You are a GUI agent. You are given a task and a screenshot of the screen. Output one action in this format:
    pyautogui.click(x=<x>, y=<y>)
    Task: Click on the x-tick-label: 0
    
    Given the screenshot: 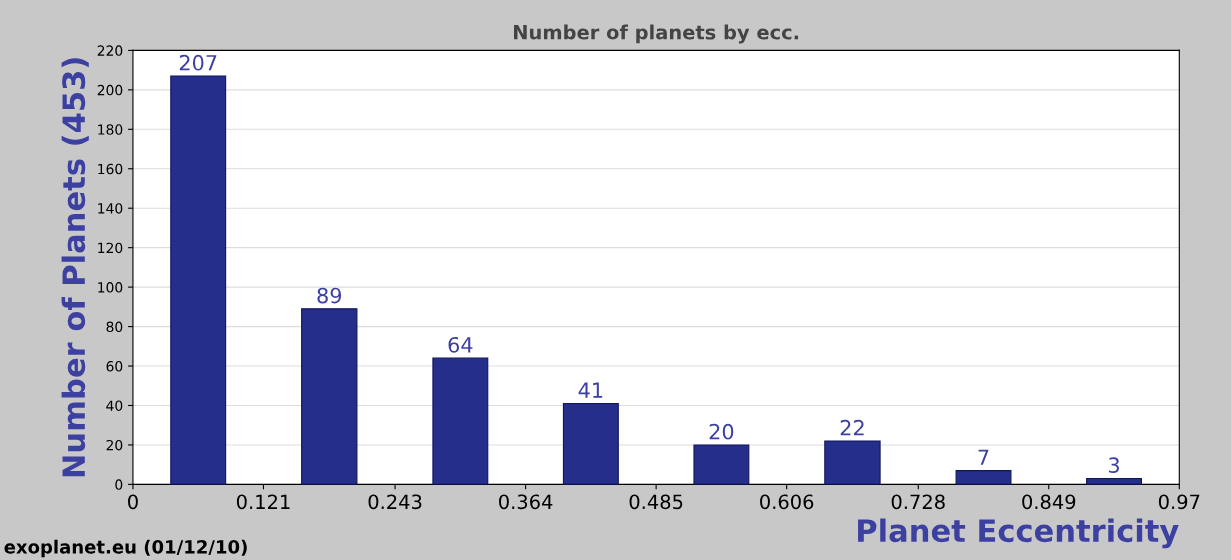 What is the action you would take?
    pyautogui.click(x=133, y=502)
    